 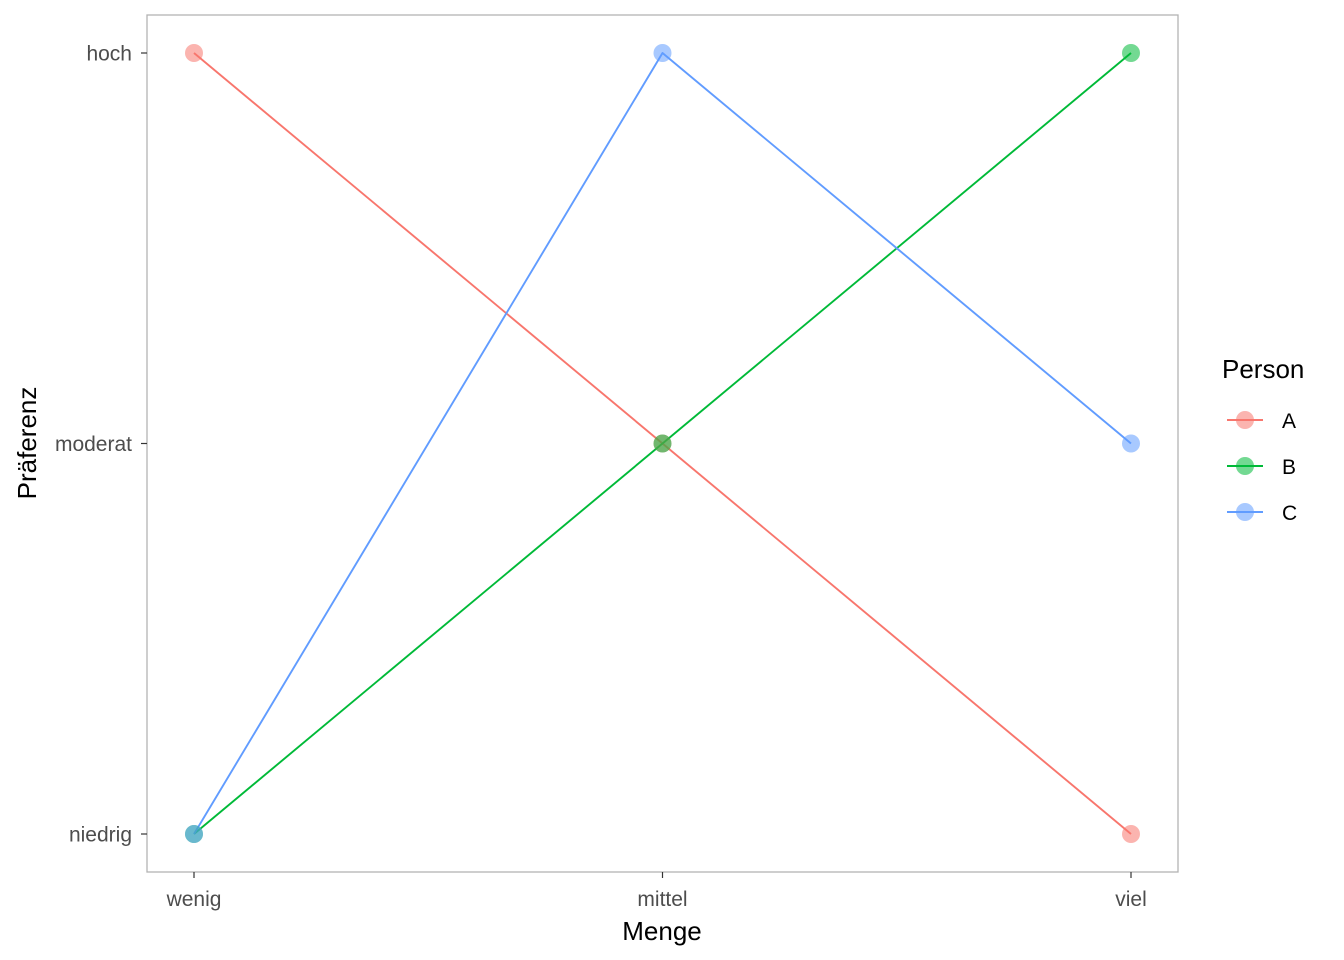 I want to click on y-tick-label: niedrig, so click(x=100, y=835).